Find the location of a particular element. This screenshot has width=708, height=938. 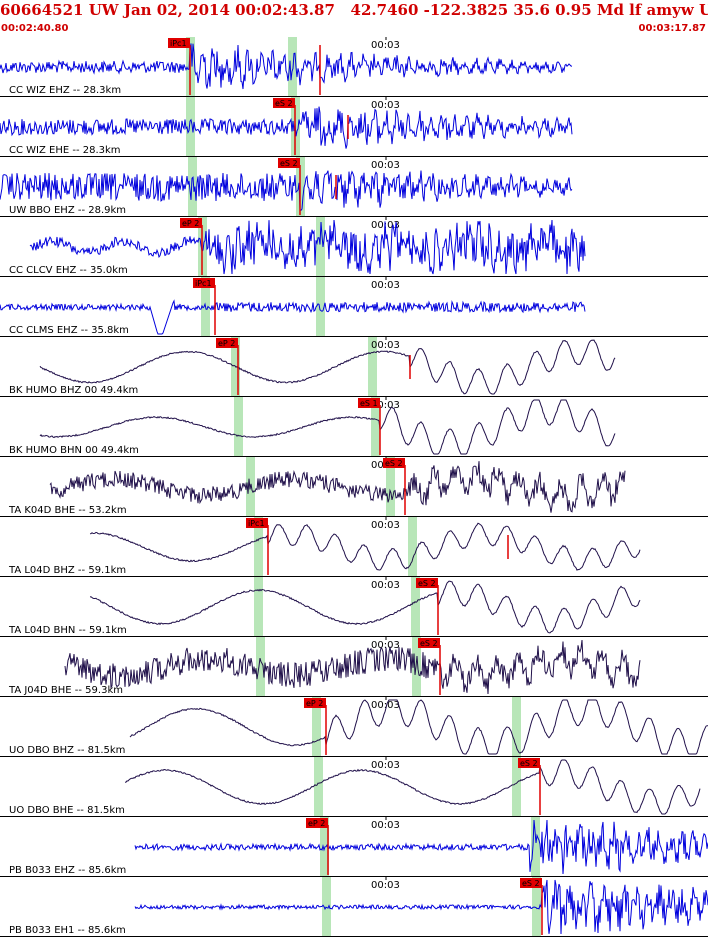

trace-row: 00:03 eS 2 TA J04D BHE -- 59.3km is located at coordinates (354, 667).